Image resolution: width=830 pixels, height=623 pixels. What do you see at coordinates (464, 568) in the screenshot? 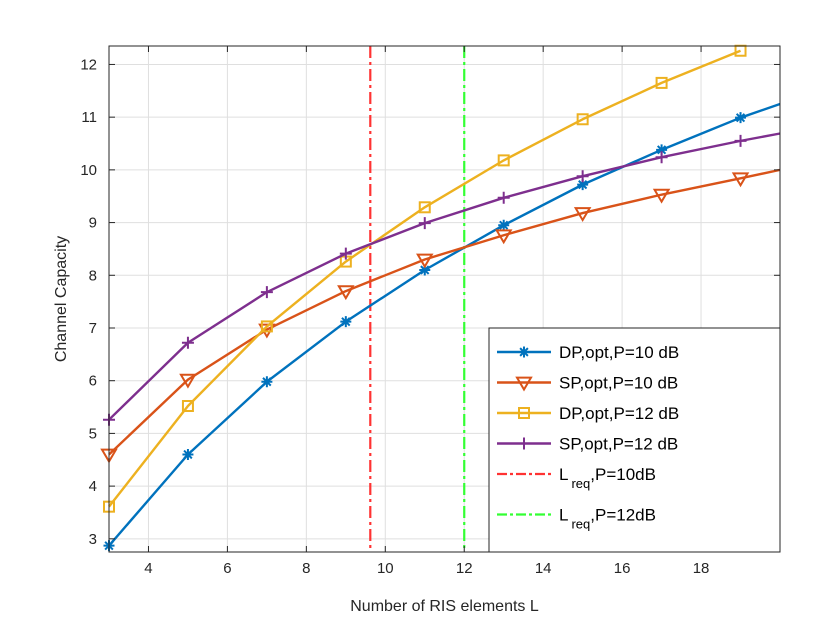
I see `x-tick-label: 12` at bounding box center [464, 568].